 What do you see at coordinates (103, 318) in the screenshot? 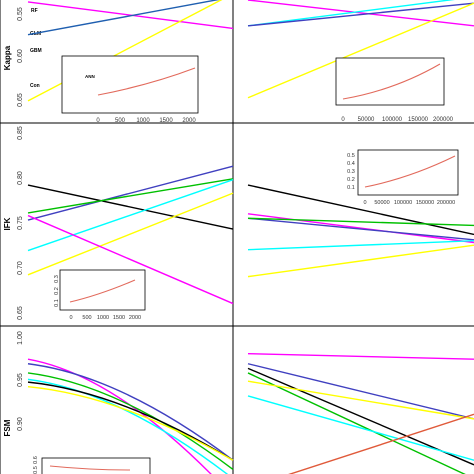
I see `panel3-inset-xtick: 1000` at bounding box center [103, 318].